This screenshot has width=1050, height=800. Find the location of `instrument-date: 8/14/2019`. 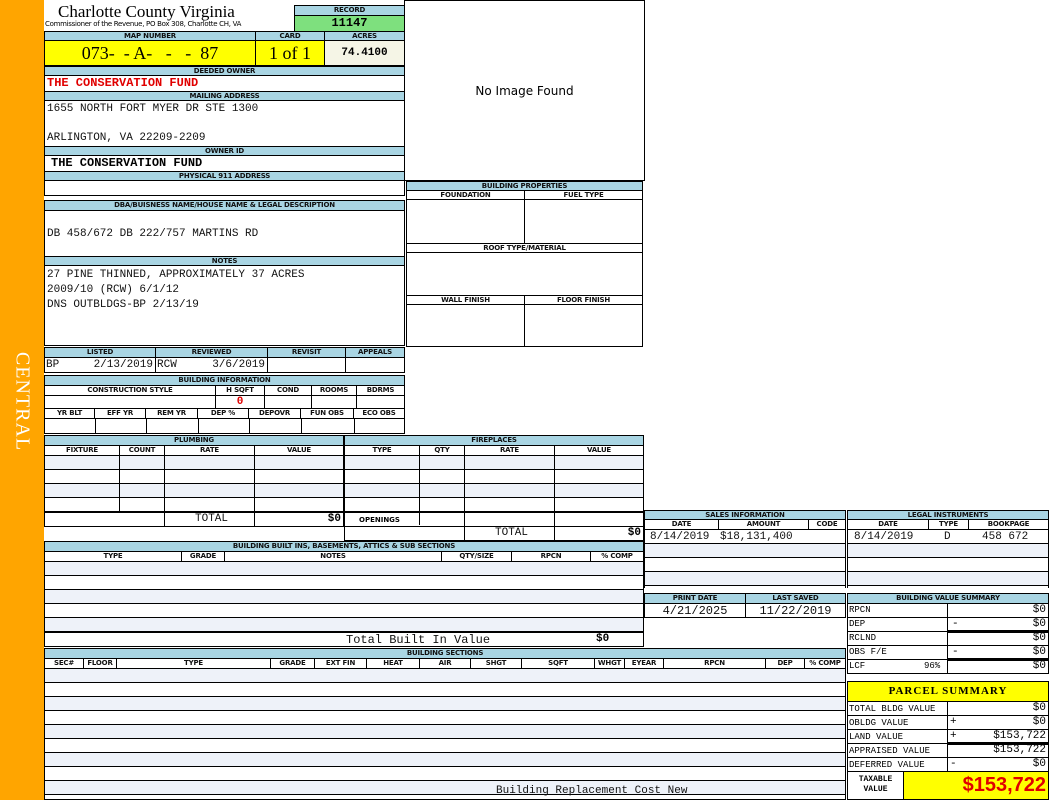

instrument-date: 8/14/2019 is located at coordinates (884, 537).